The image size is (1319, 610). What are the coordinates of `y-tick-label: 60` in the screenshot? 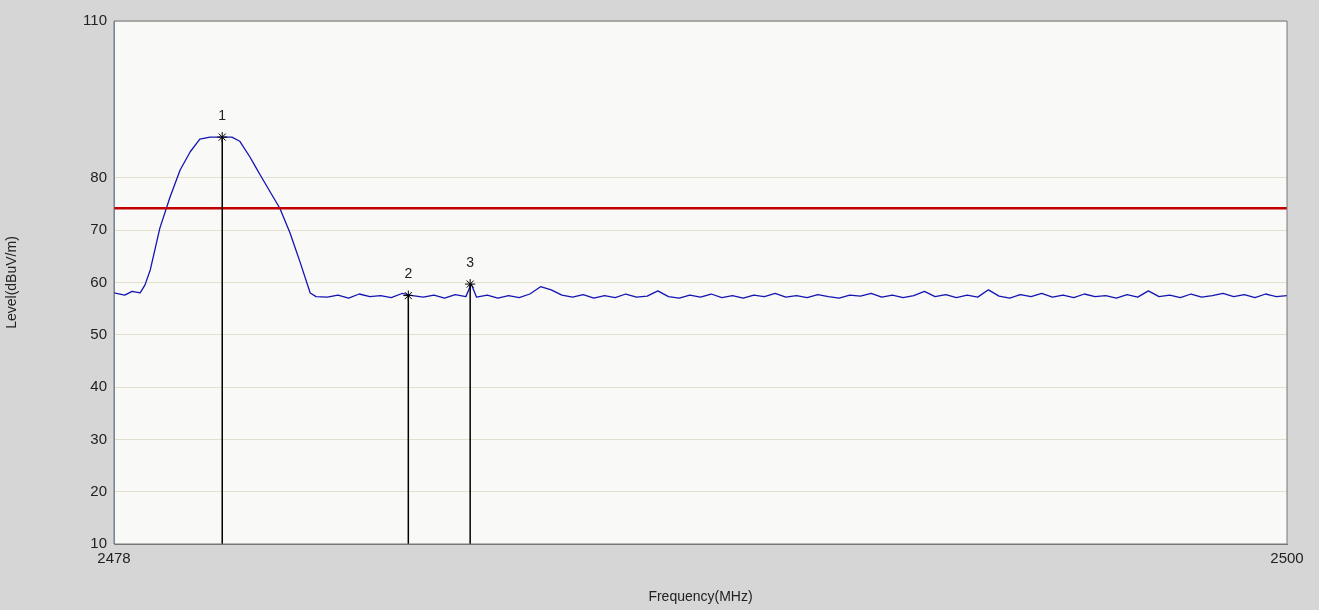 It's located at (98, 281).